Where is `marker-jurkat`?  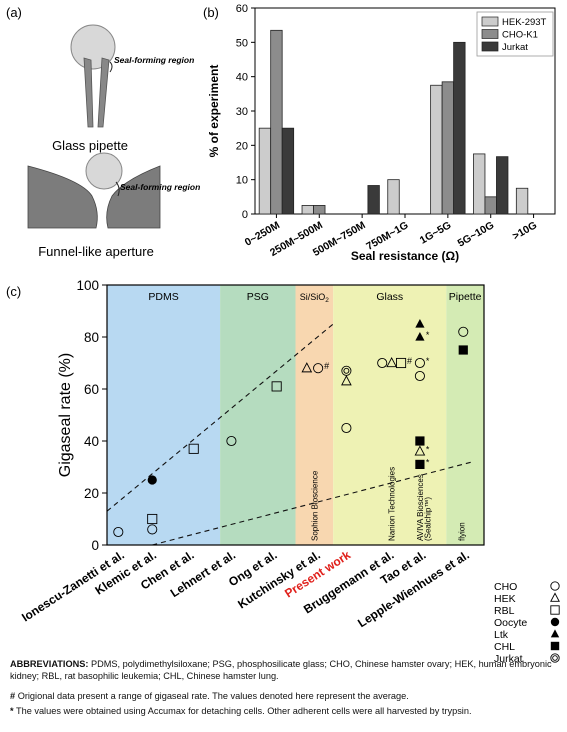 marker-jurkat is located at coordinates (346, 370).